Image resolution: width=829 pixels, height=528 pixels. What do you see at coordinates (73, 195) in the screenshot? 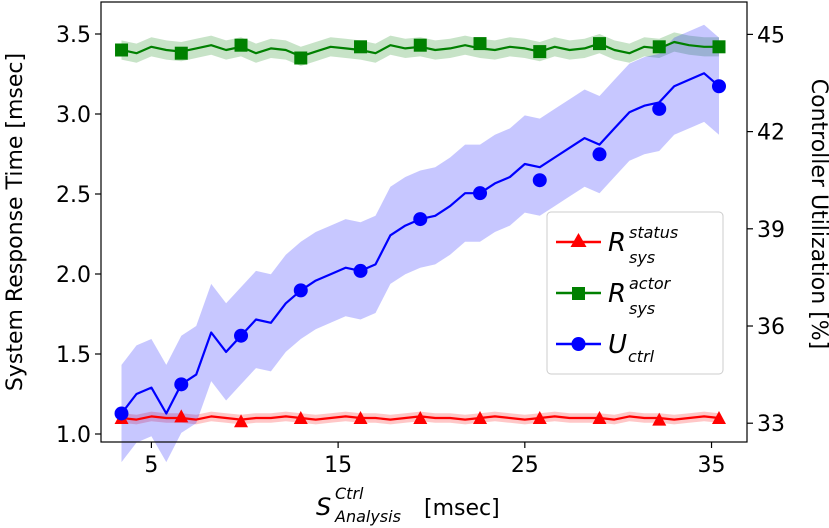
I see `left-y-tick-label: 2.5` at bounding box center [73, 195].